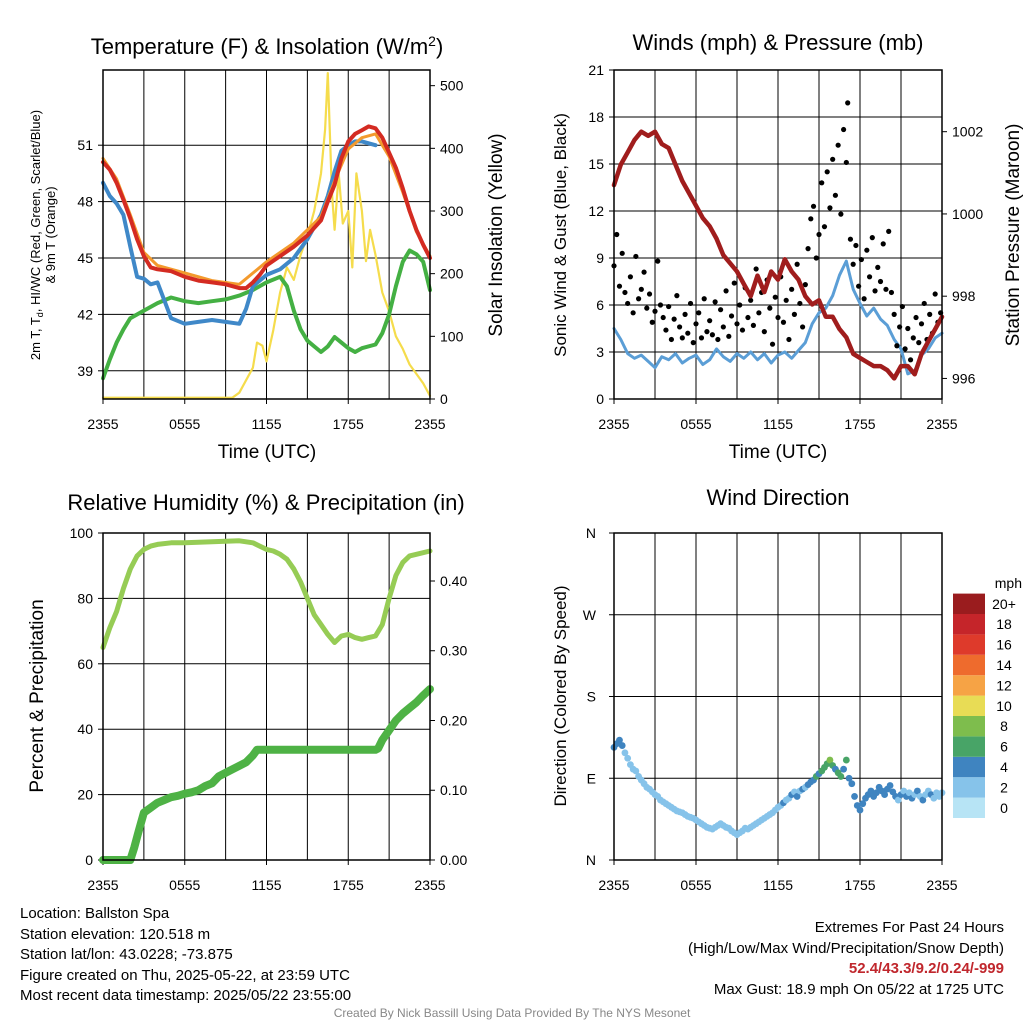 The height and width of the screenshot is (1024, 1024). What do you see at coordinates (967, 214) in the screenshot?
I see `y-right-tick-label: 1000` at bounding box center [967, 214].